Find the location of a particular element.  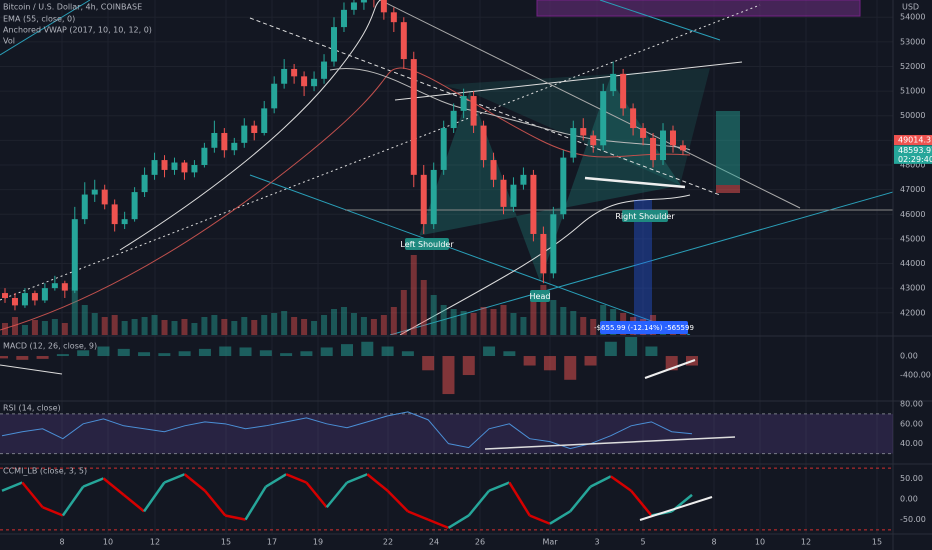

price-tick-label: 43000 is located at coordinates (912, 288).